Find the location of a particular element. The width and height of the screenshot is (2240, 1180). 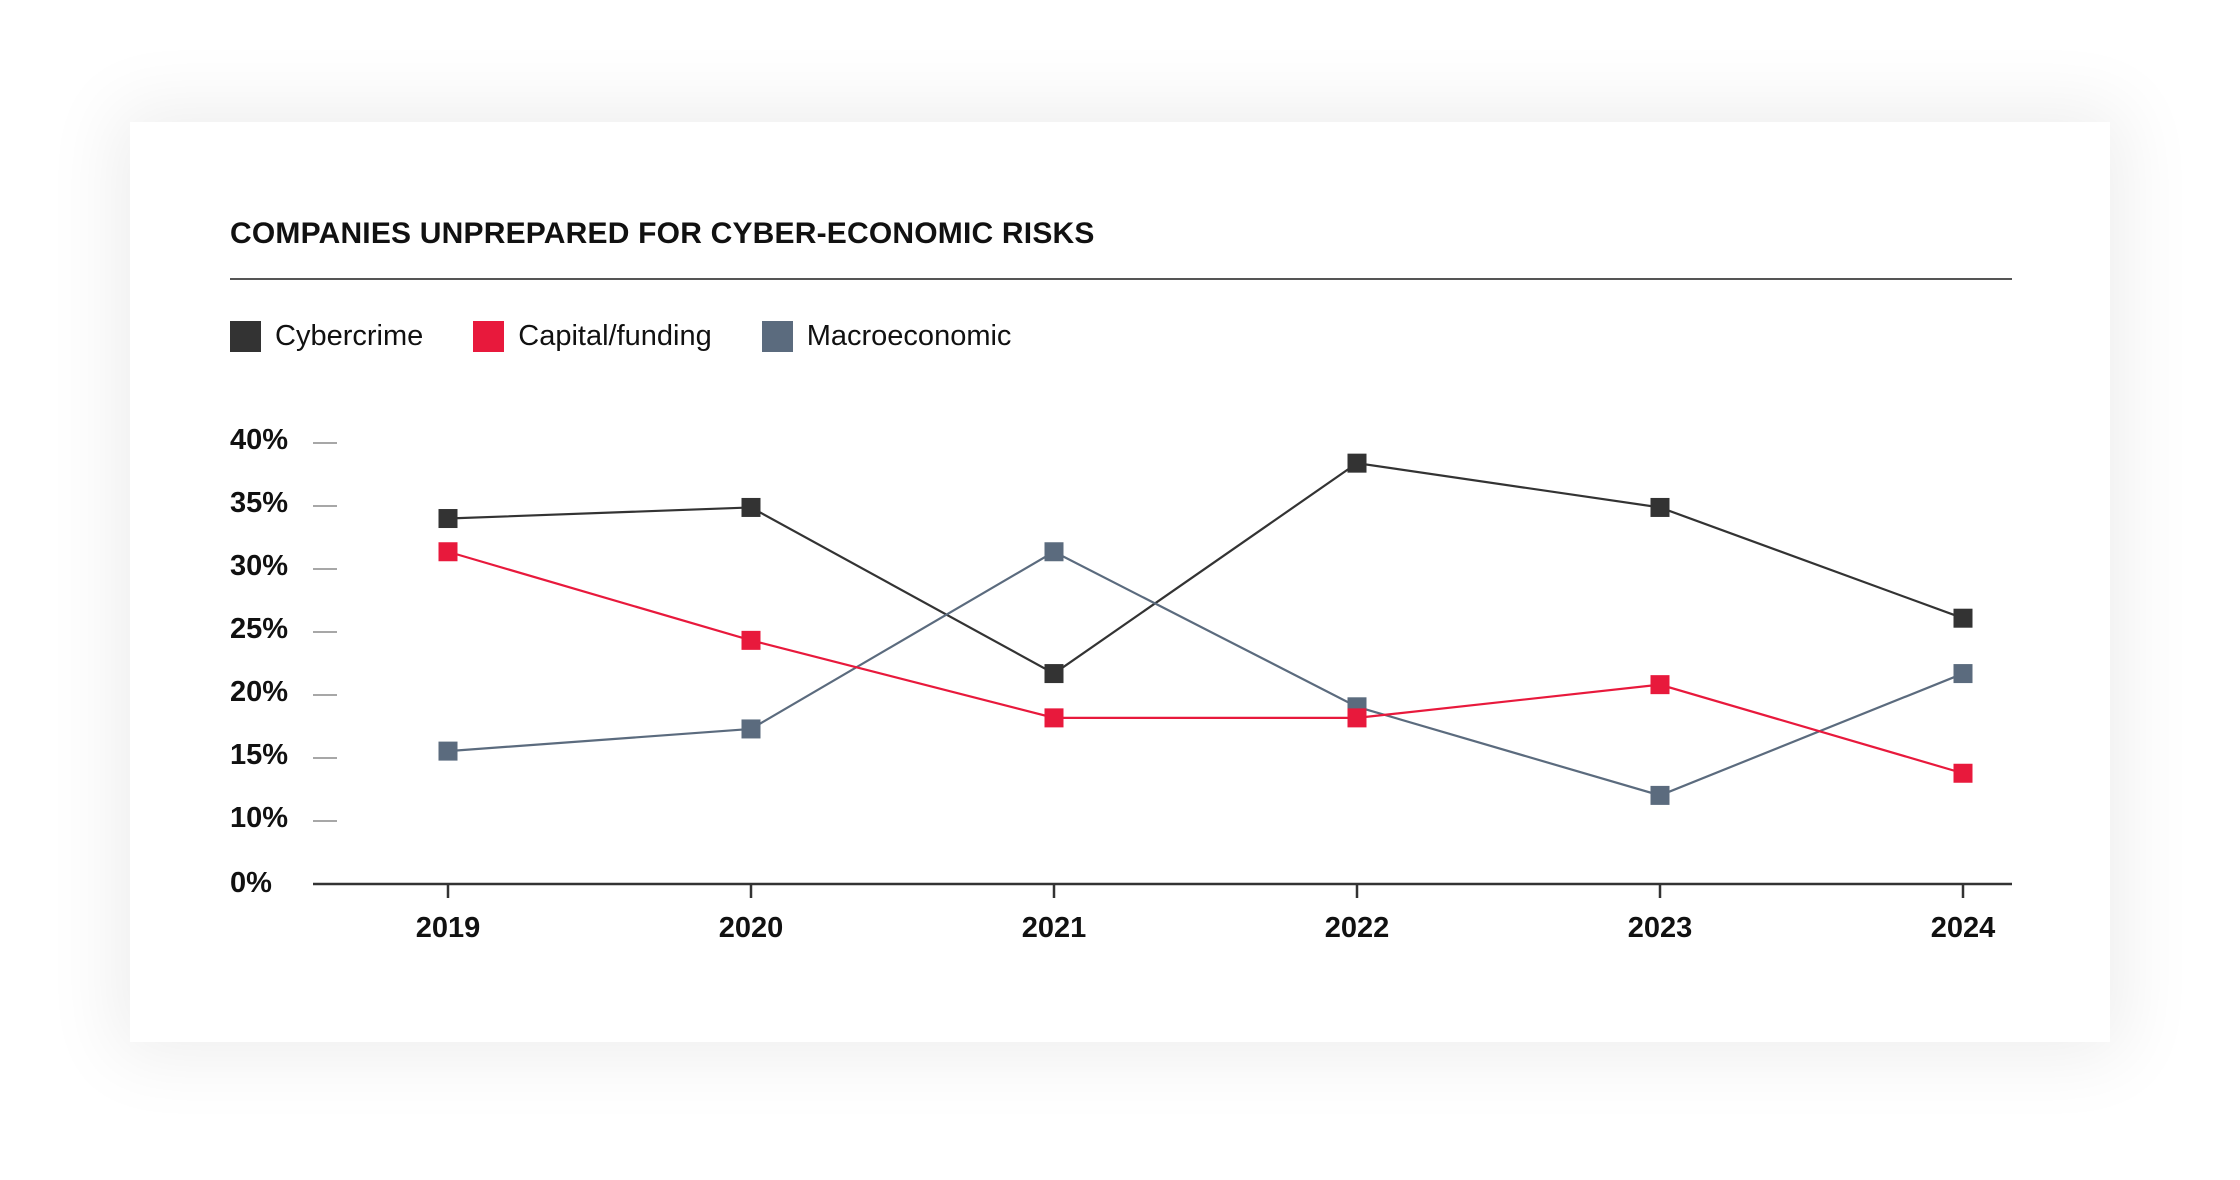

y-tick-label: 30% is located at coordinates (259, 566).